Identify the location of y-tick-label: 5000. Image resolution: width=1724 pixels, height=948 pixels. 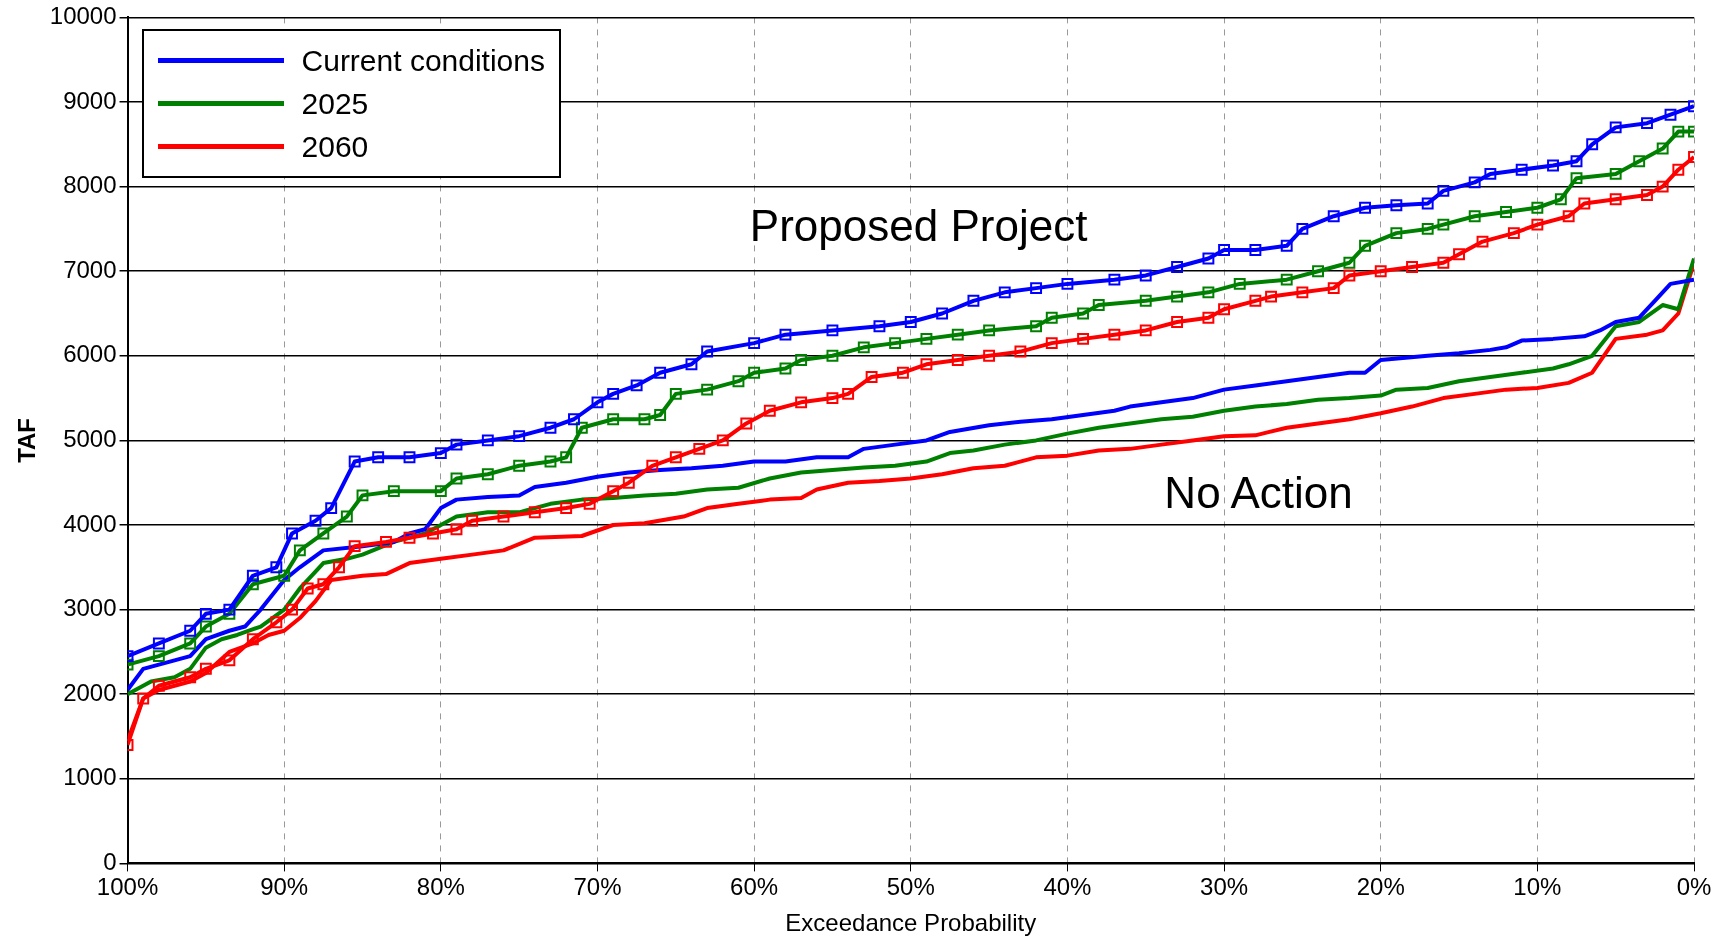
(90, 439).